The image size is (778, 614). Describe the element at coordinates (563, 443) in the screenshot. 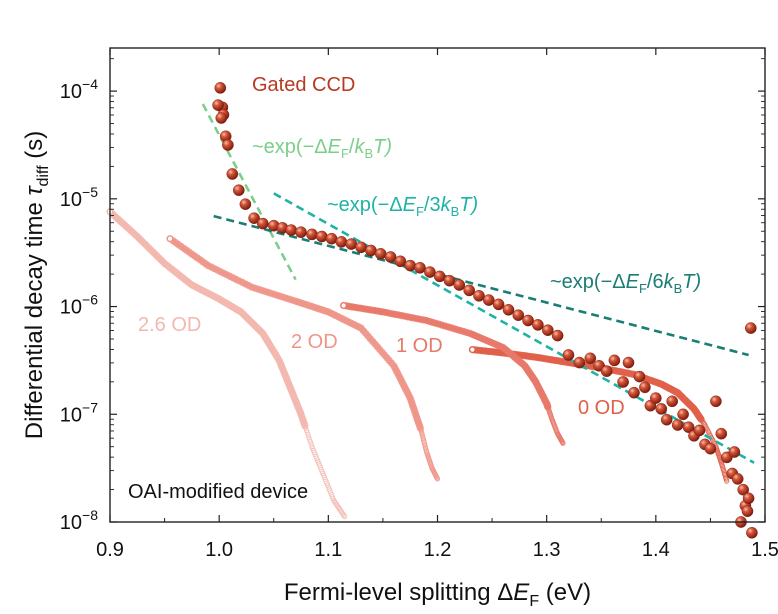

I see `curve-point-1-od` at that location.